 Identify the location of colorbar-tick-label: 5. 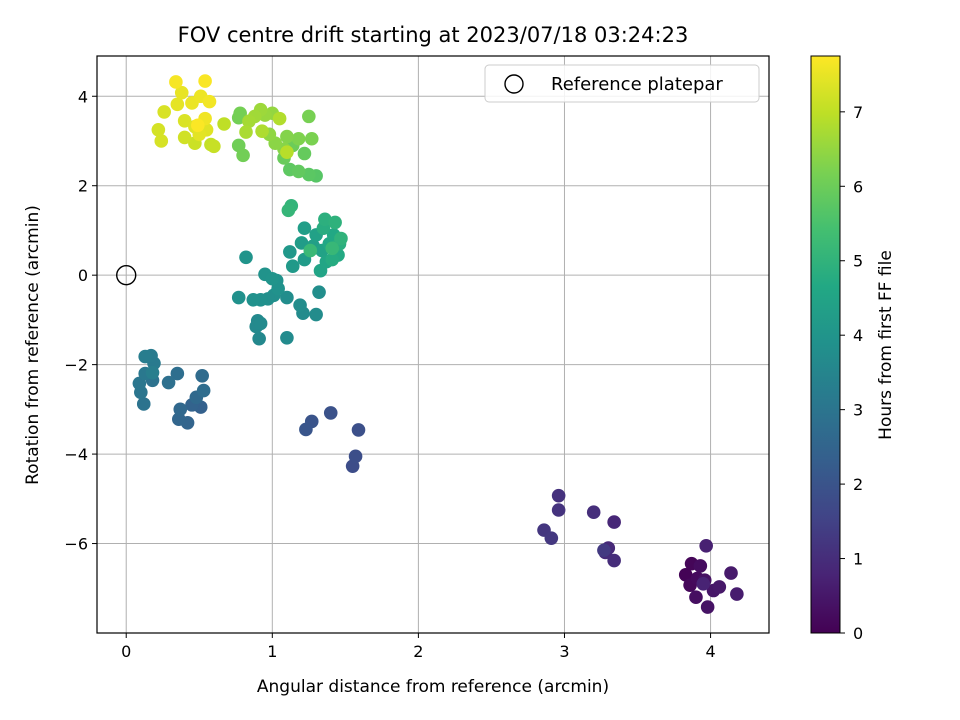
(858, 261).